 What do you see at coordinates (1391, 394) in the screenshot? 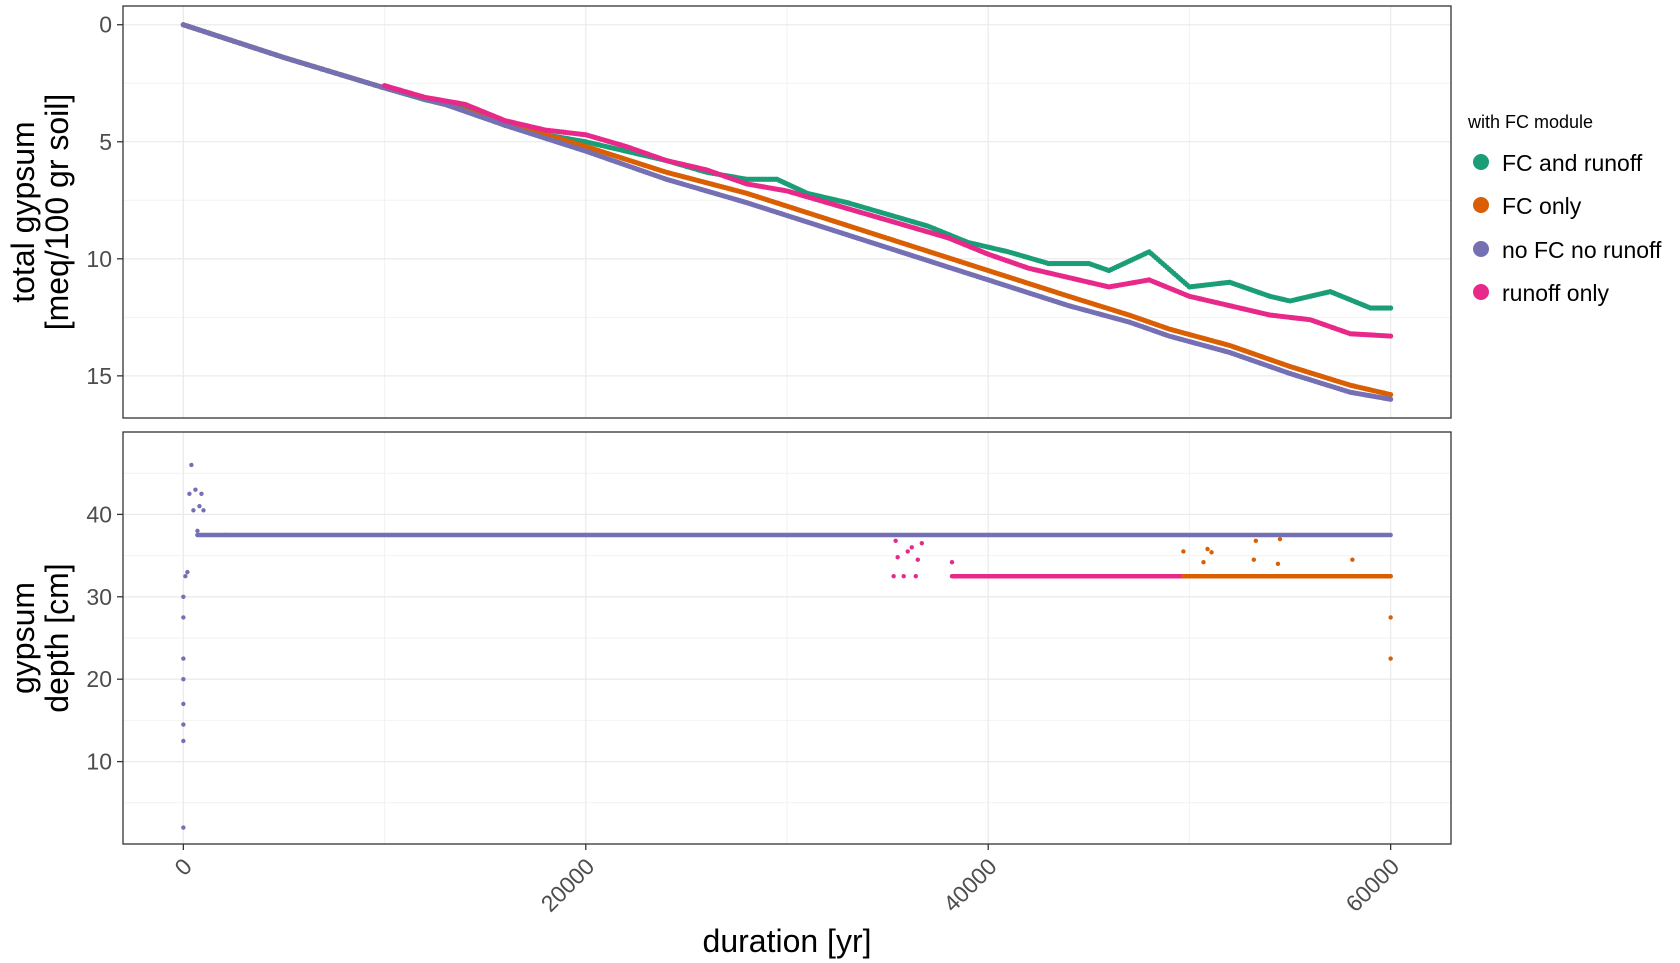
I see `top-panel-point-fc-only` at bounding box center [1391, 394].